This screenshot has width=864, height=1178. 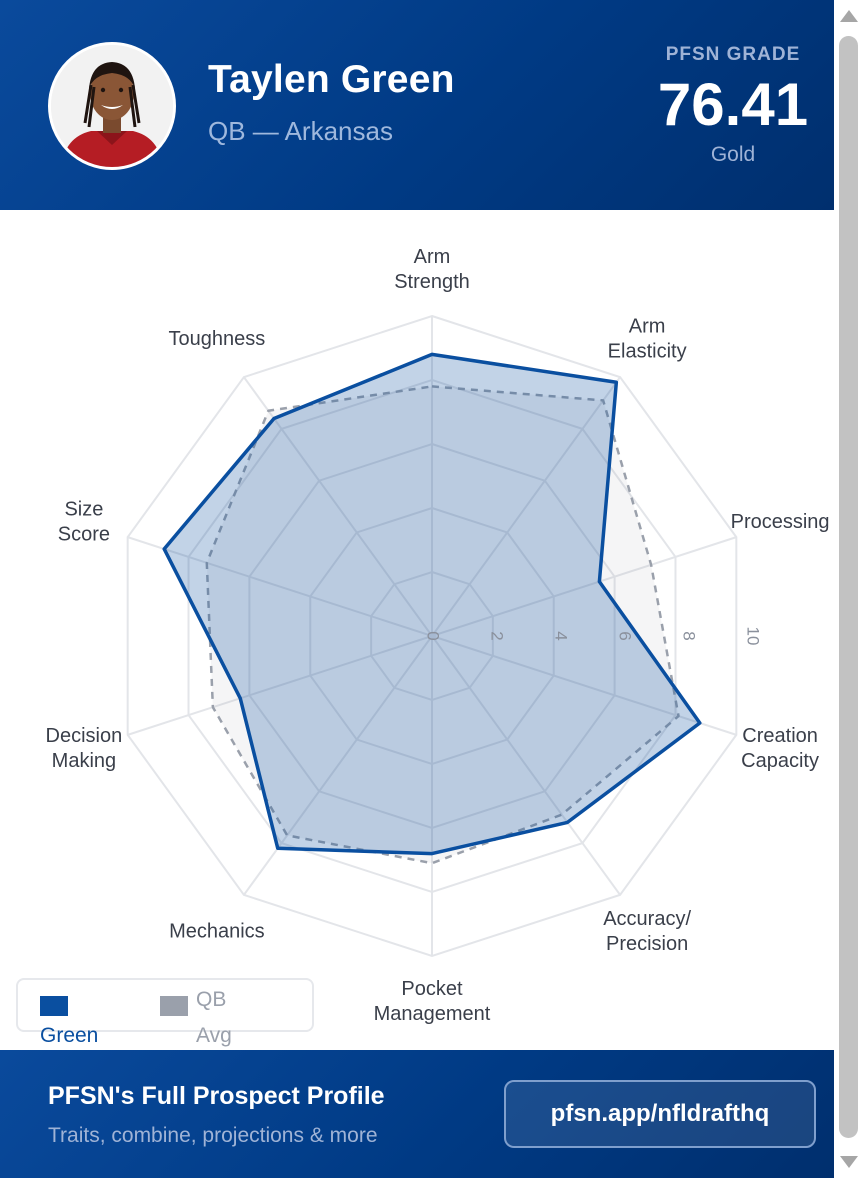 I want to click on footer-subtitle: Traits, combine, projections & more, so click(x=213, y=1135).